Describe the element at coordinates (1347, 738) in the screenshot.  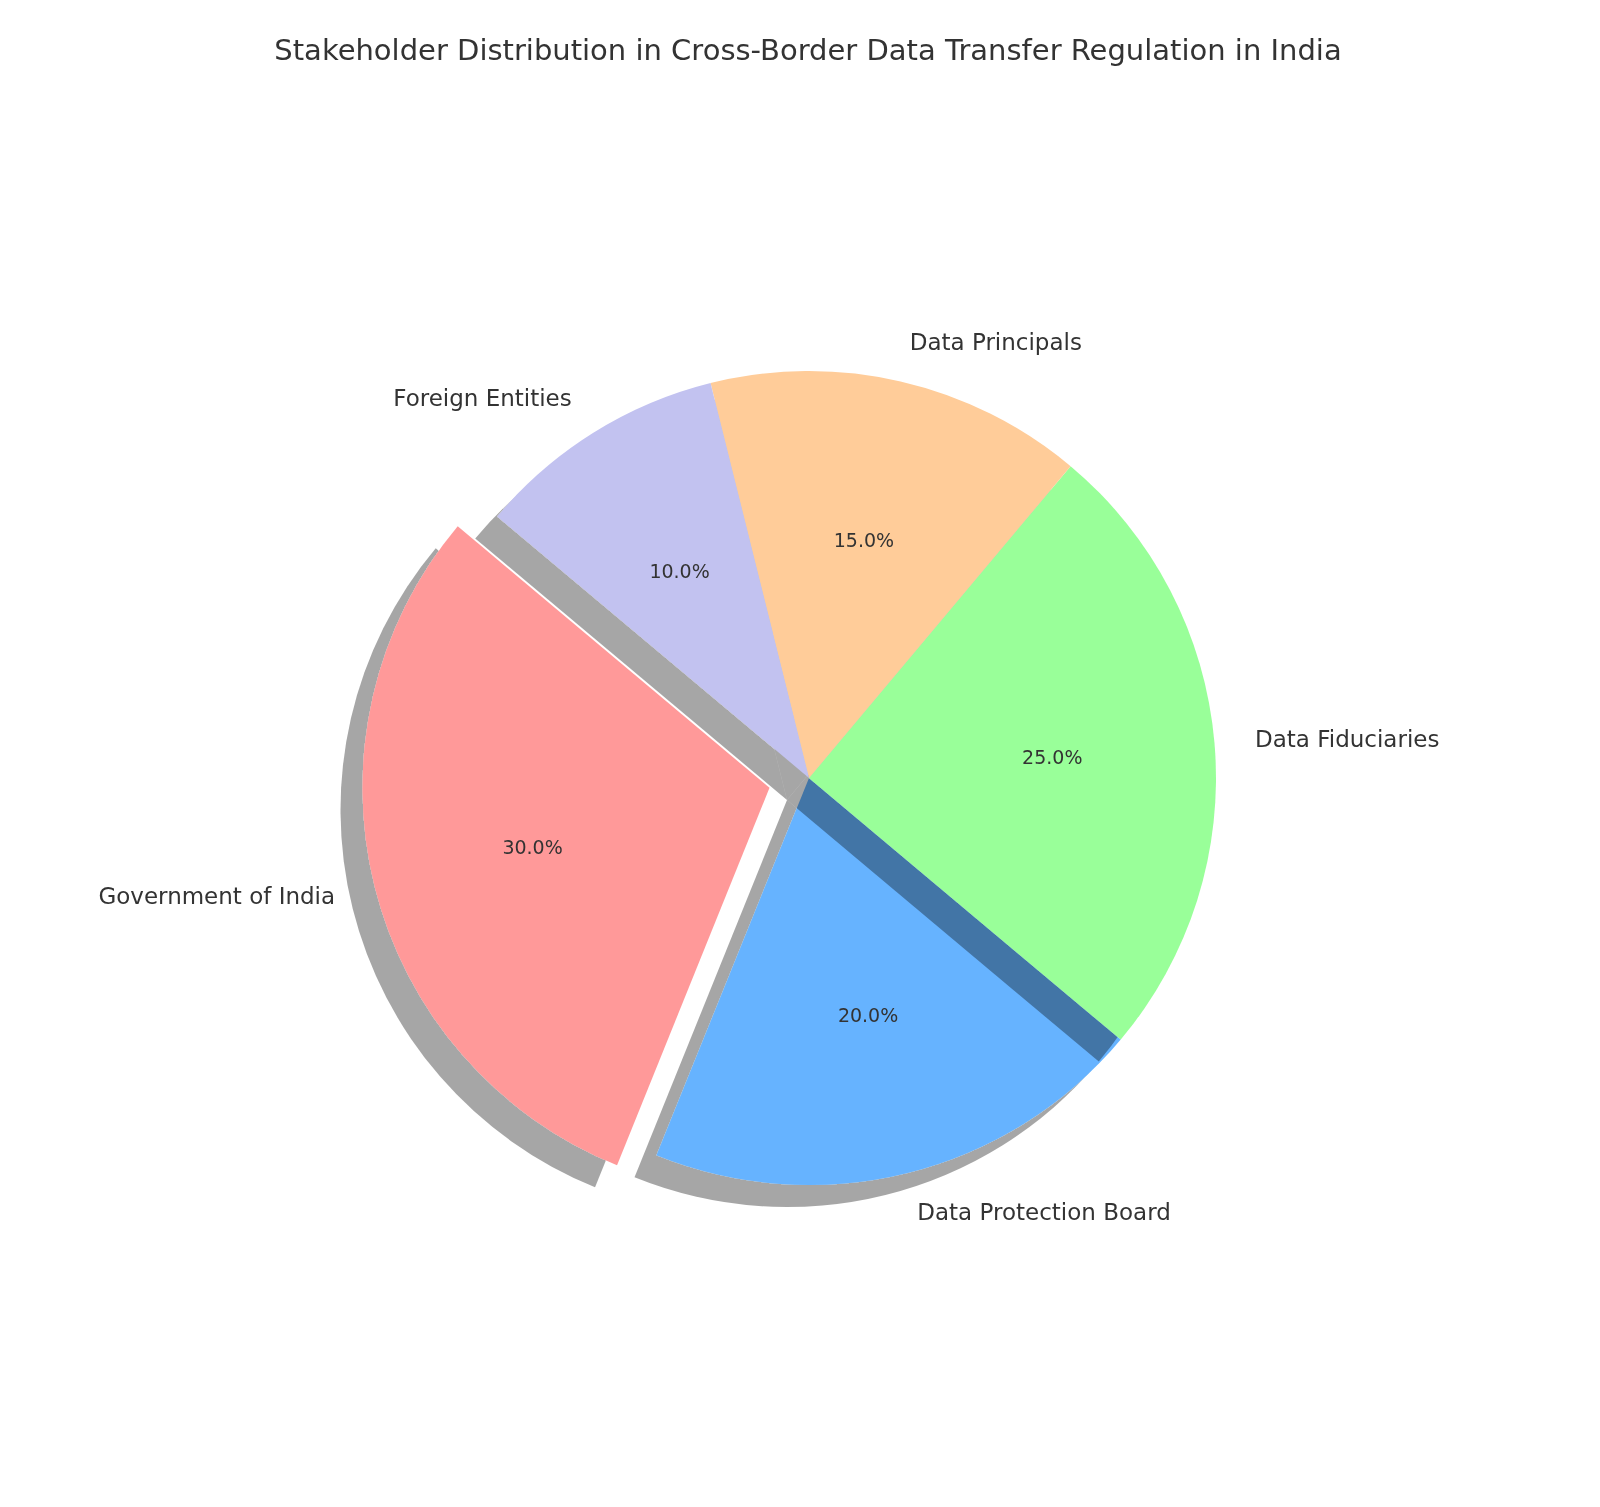
I see `slice-label: Data Fiduciaries` at that location.